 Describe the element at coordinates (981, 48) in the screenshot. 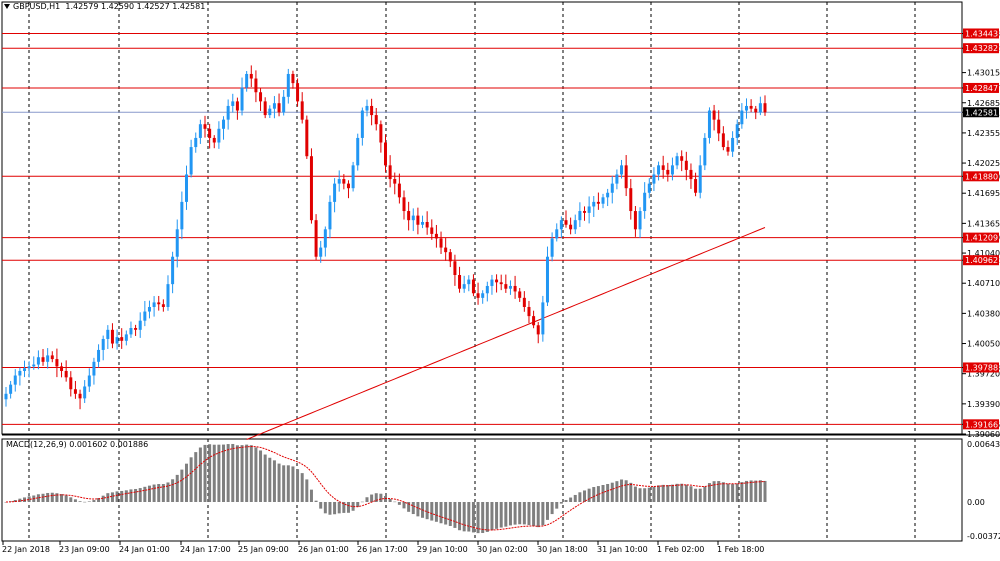

I see `level-tag-label: 1.43282` at that location.